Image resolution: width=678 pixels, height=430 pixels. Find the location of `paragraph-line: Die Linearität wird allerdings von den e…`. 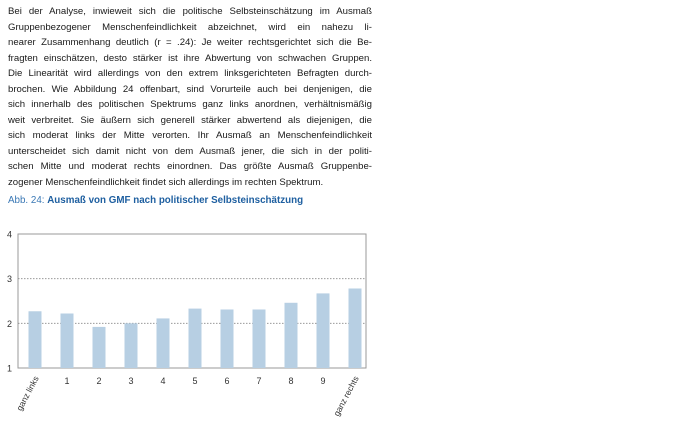

paragraph-line: Die Linearität wird allerdings von den e… is located at coordinates (190, 73).